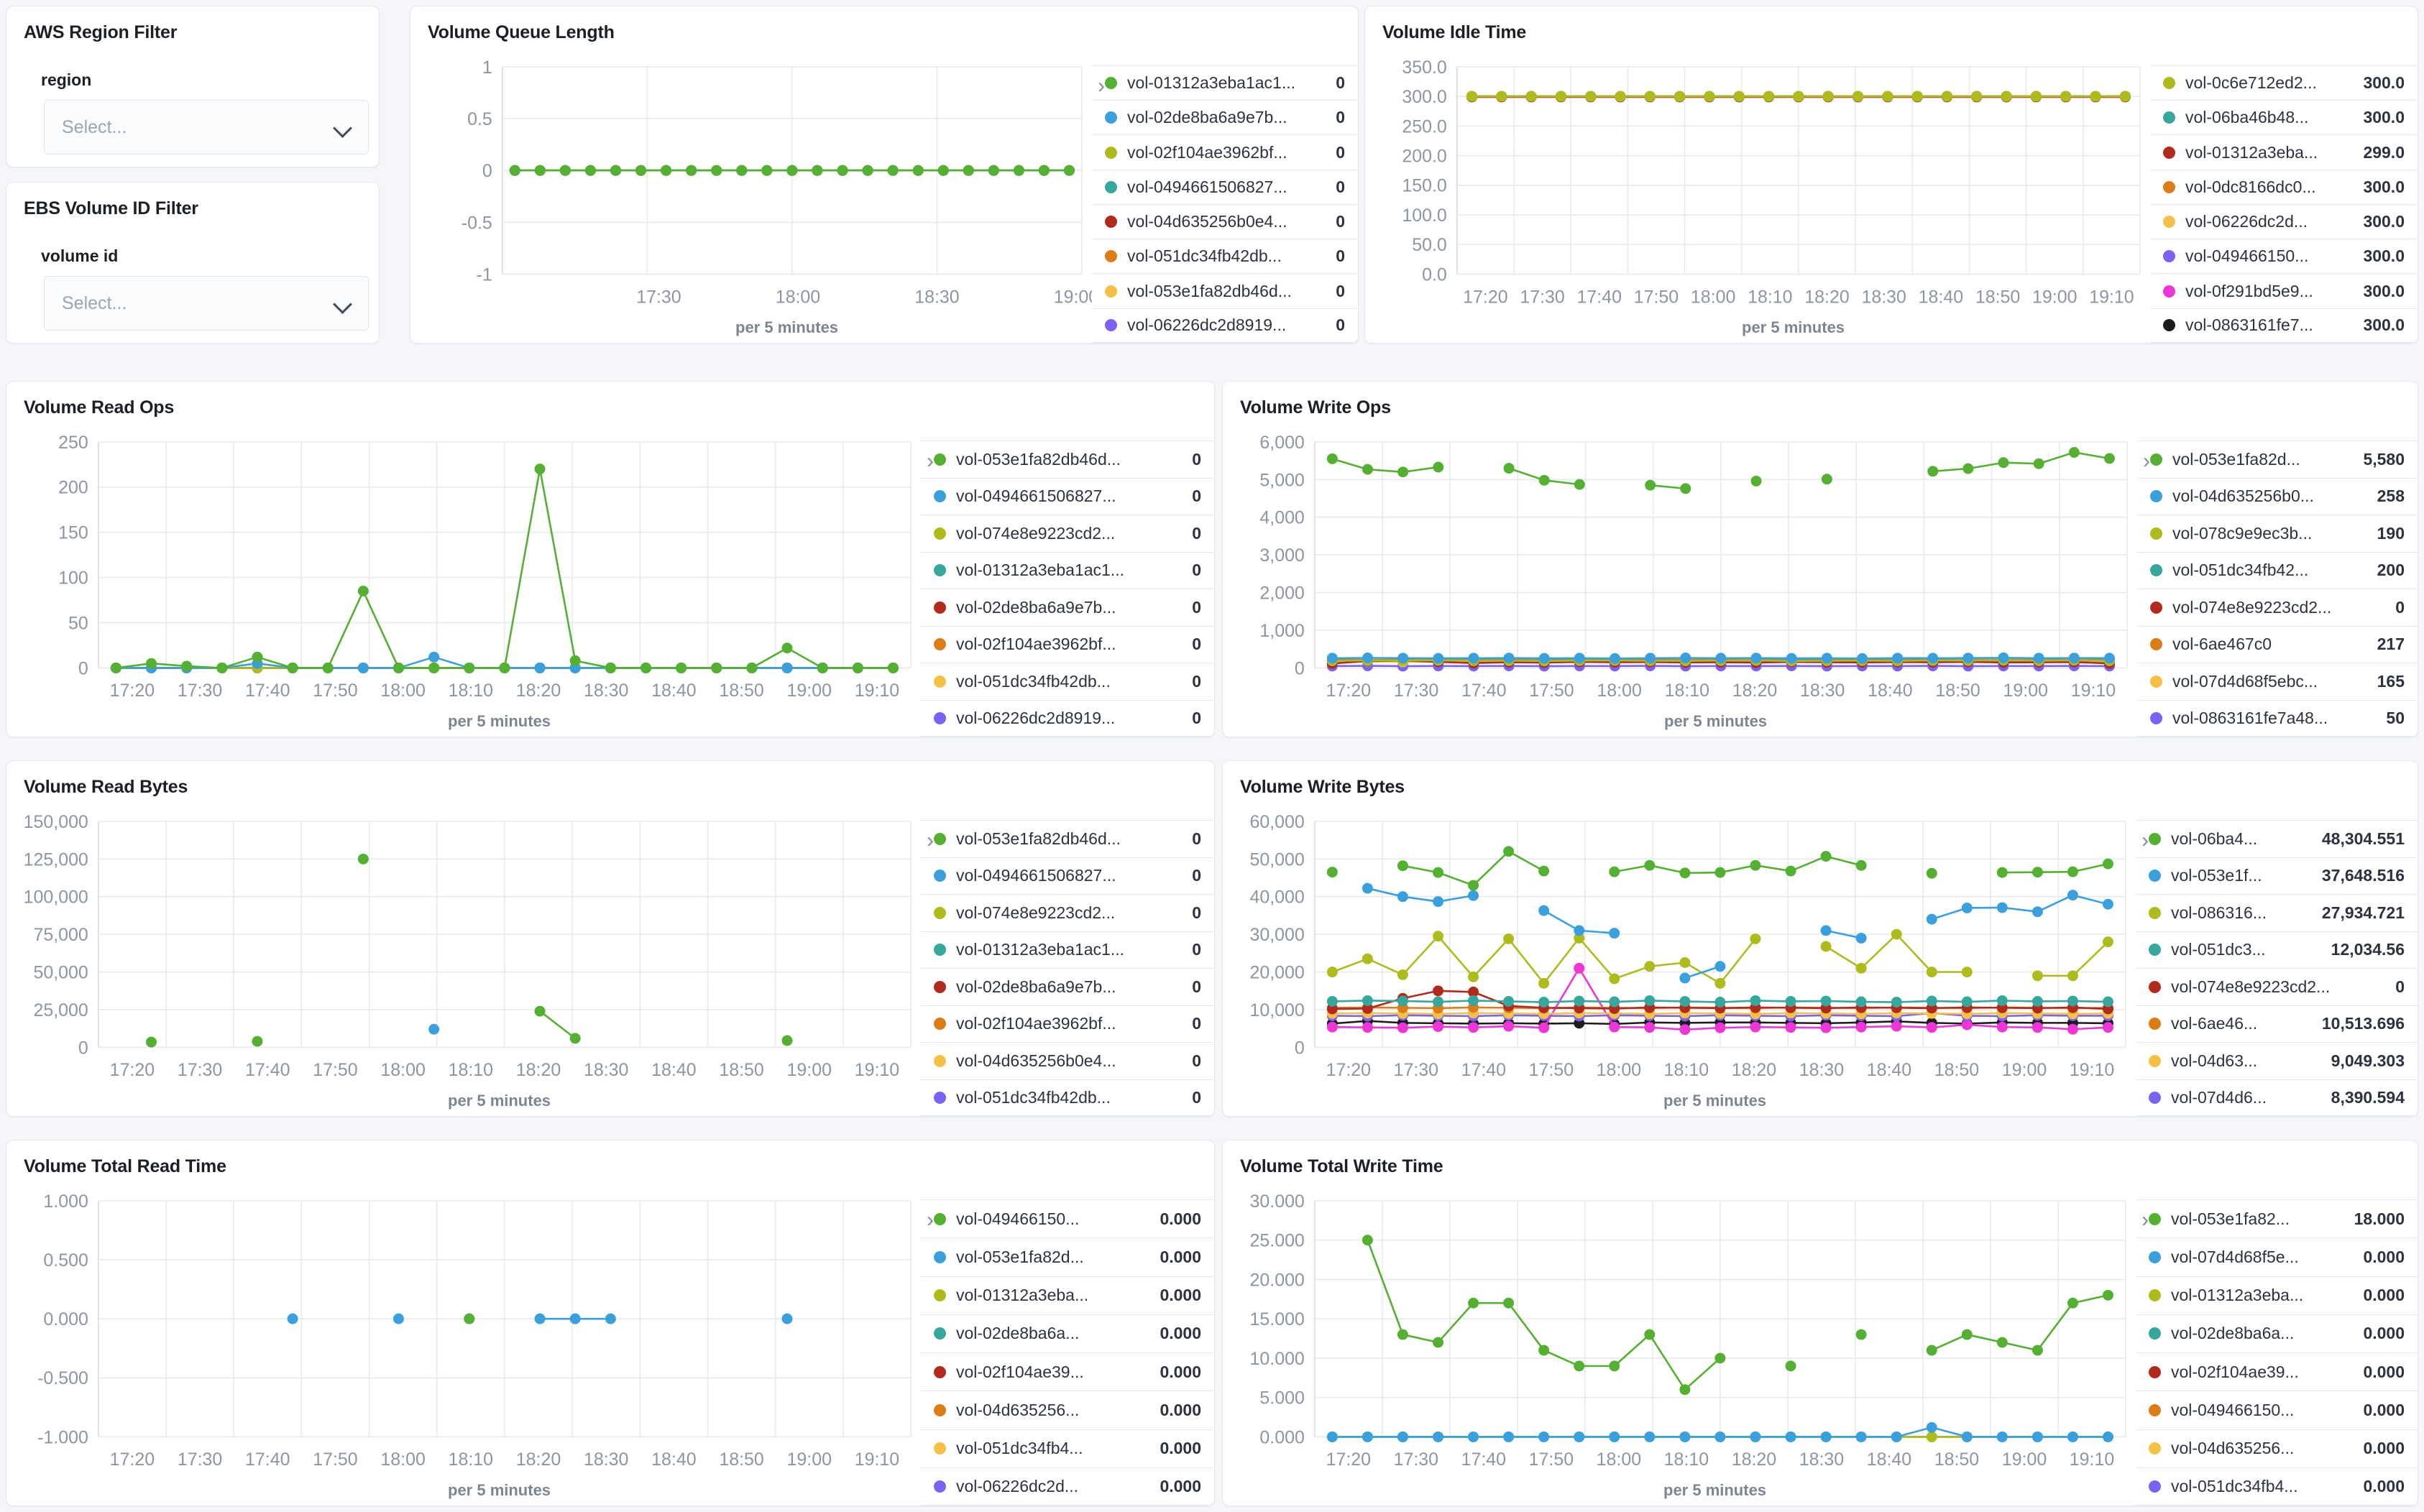  What do you see at coordinates (1067, 1257) in the screenshot?
I see `legend-item: vol-053e1fa82d... 0.000` at bounding box center [1067, 1257].